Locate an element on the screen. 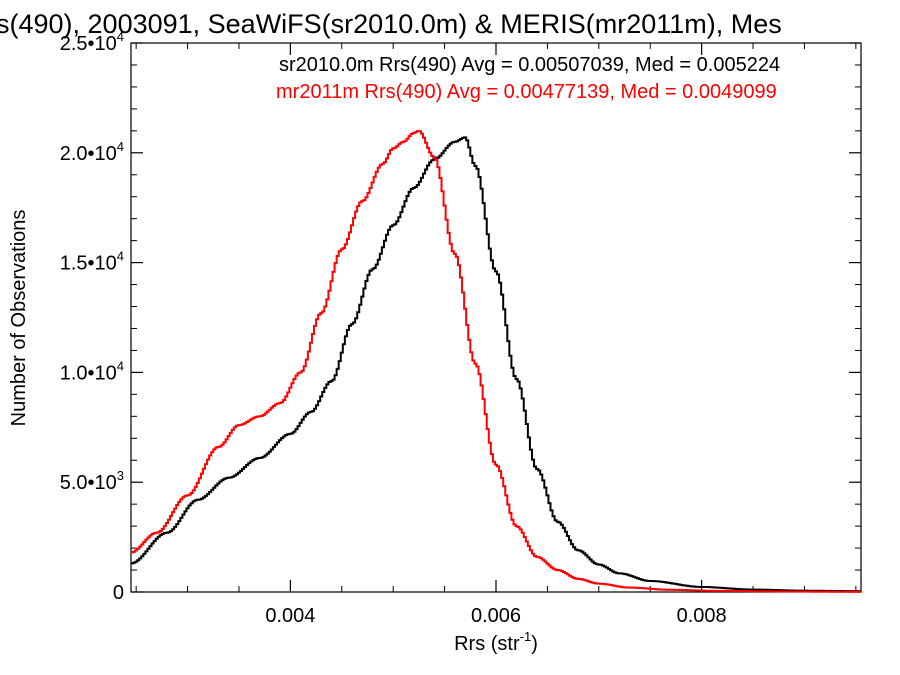 This screenshot has width=900, height=675. x-tick-label: 0.008 is located at coordinates (702, 616).